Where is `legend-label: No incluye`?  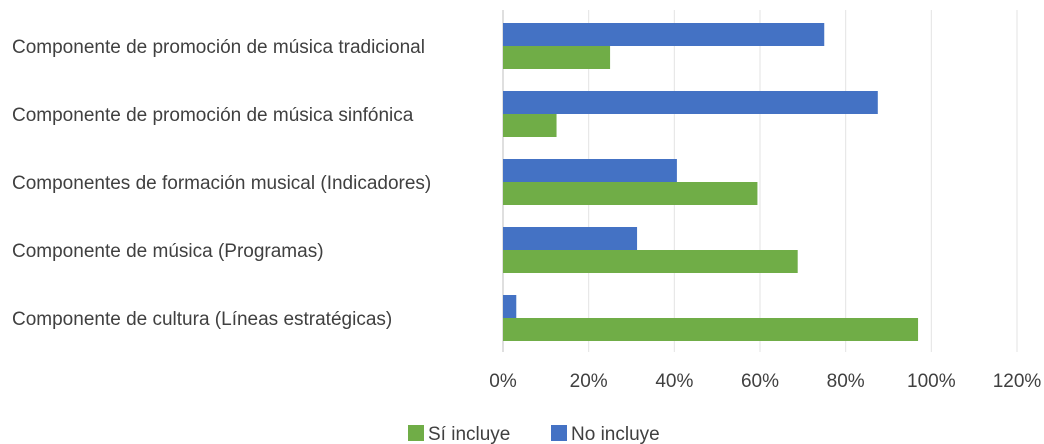
legend-label: No incluye is located at coordinates (615, 434).